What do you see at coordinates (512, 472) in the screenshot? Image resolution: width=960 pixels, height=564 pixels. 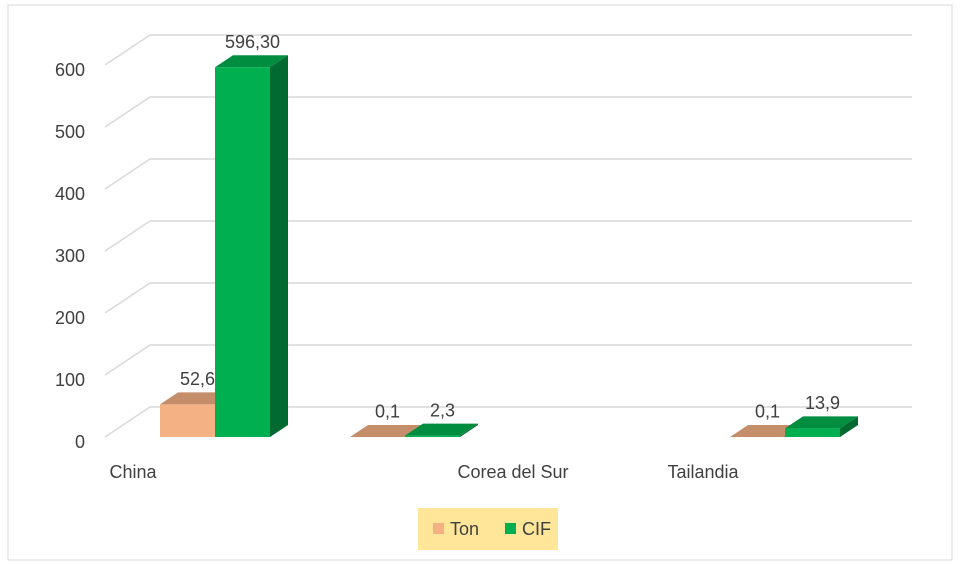 I see `x-tick-label: Corea del Sur` at bounding box center [512, 472].